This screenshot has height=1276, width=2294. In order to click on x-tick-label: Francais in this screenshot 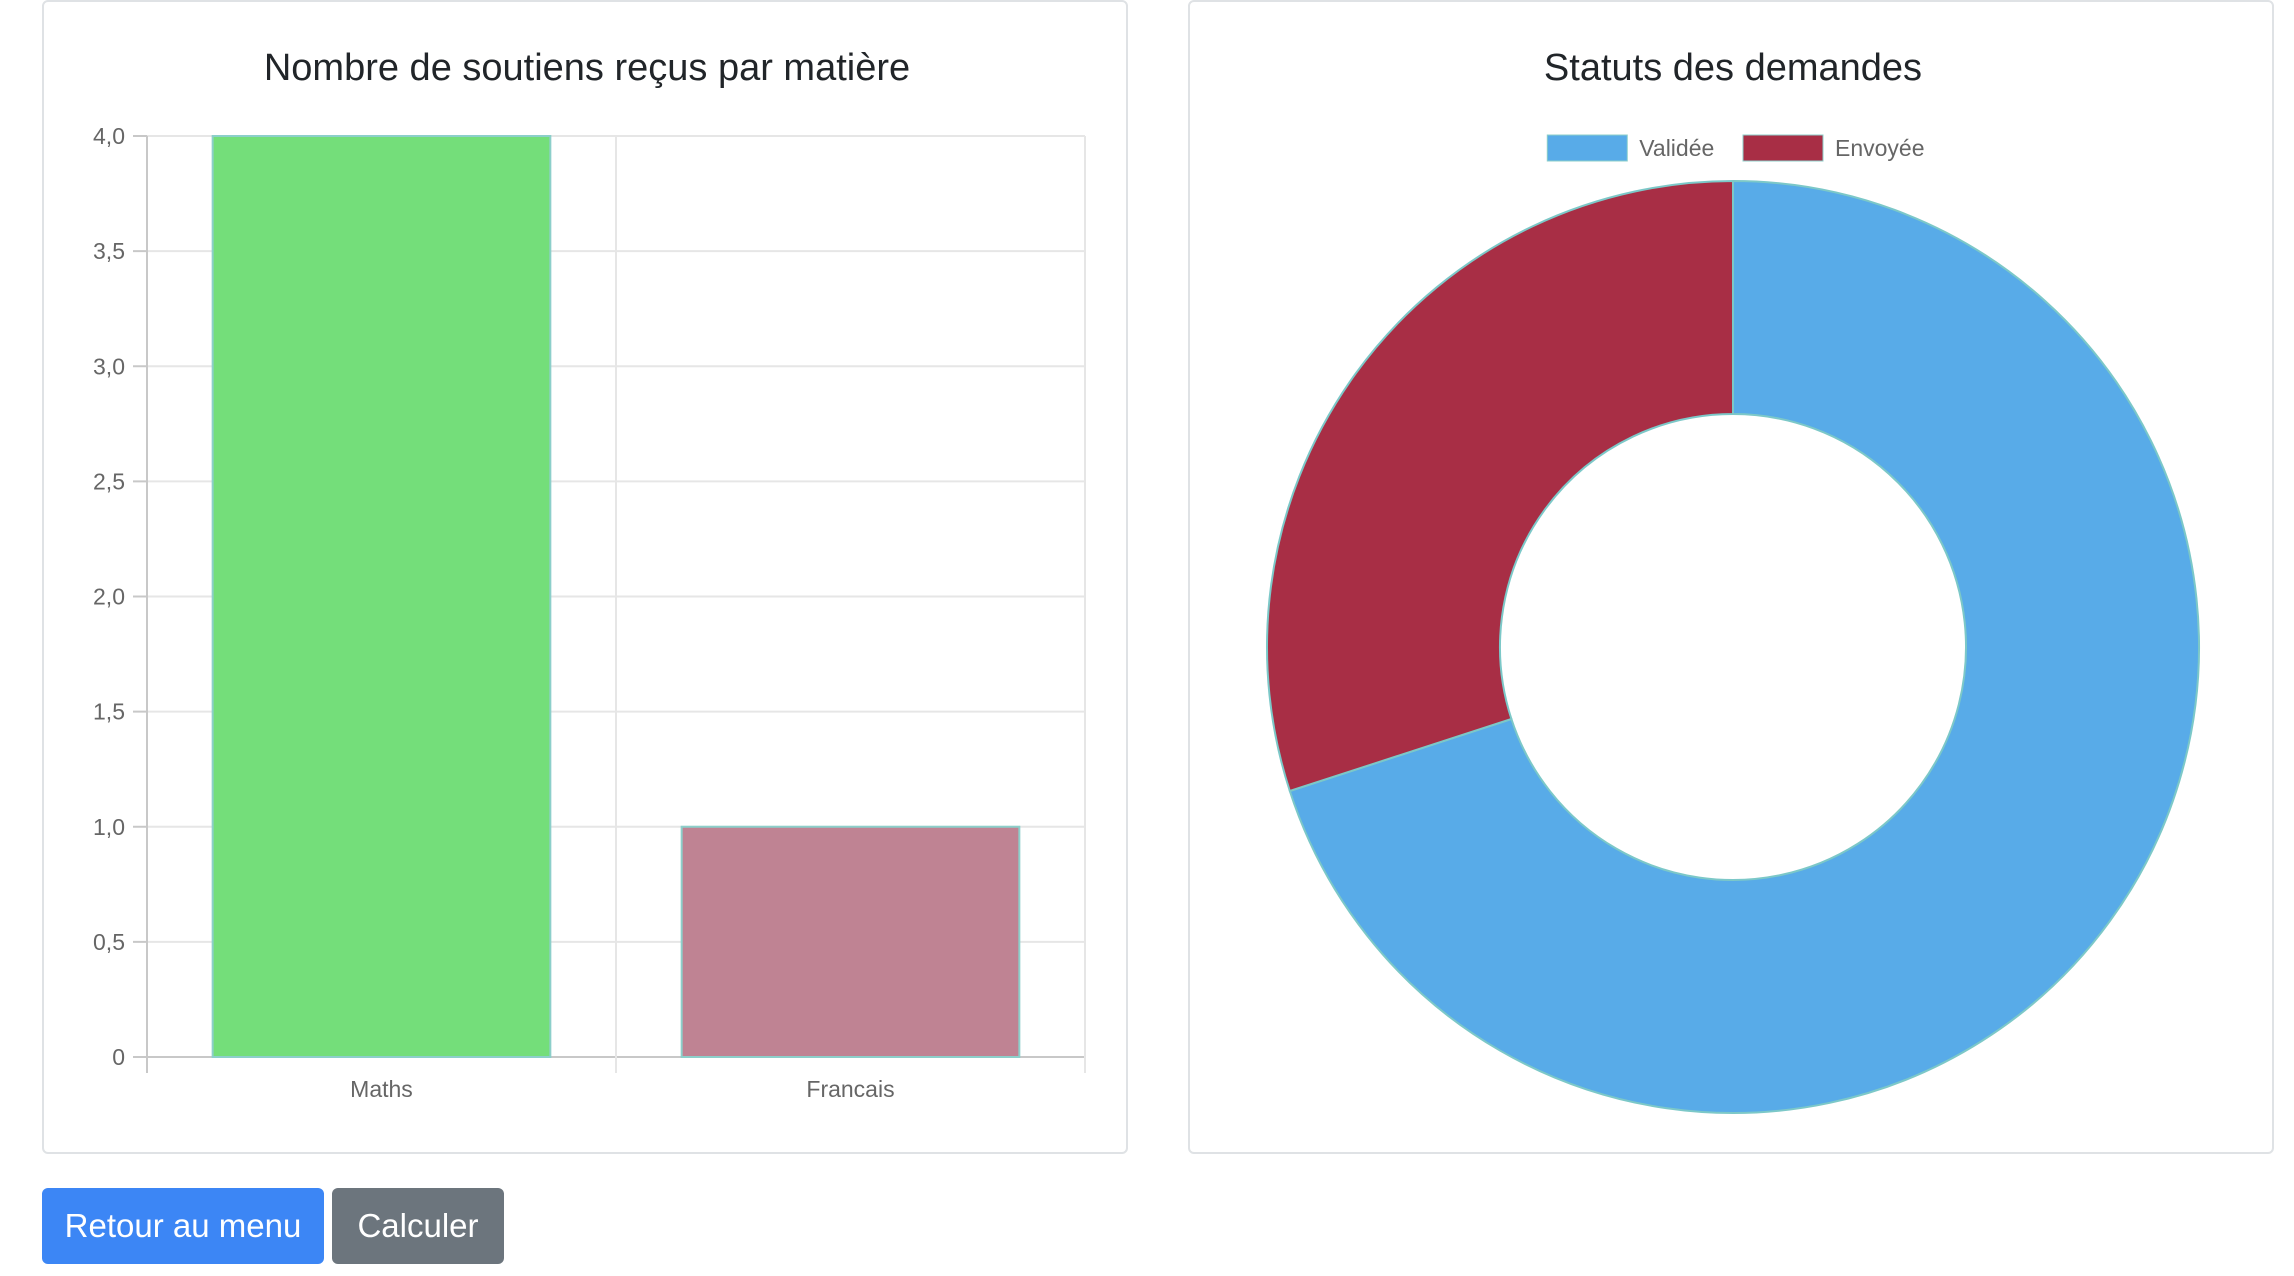, I will do `click(850, 1089)`.